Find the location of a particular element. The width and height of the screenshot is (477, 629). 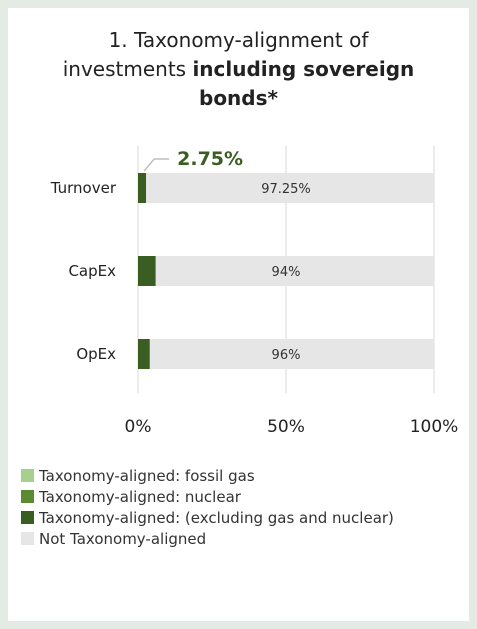

x-tick-label: 50% is located at coordinates (286, 427).